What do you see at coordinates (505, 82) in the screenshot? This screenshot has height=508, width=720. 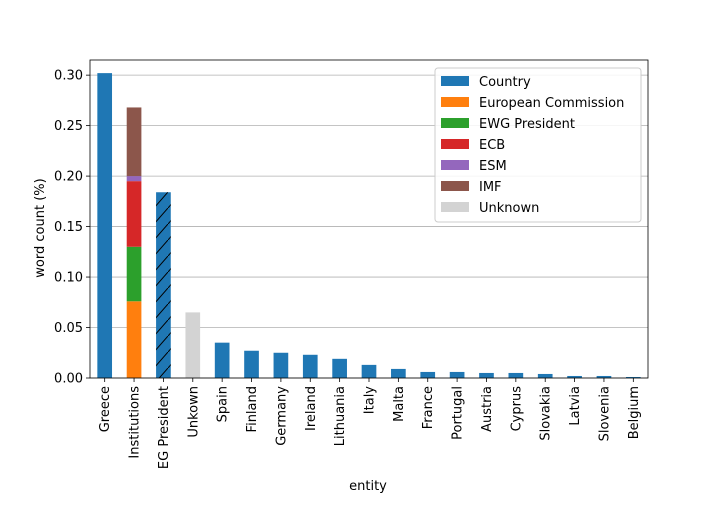 I see `legend-label: Country` at bounding box center [505, 82].